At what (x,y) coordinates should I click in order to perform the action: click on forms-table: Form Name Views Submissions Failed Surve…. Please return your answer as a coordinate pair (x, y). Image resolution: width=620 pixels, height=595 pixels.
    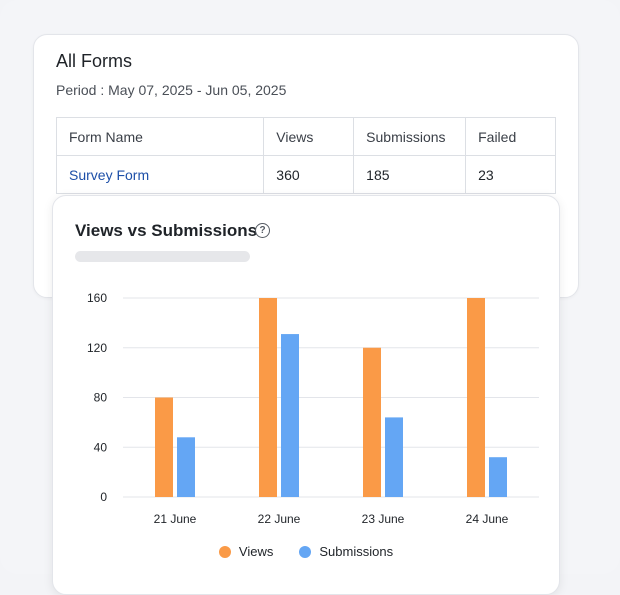
    Looking at the image, I should click on (305, 155).